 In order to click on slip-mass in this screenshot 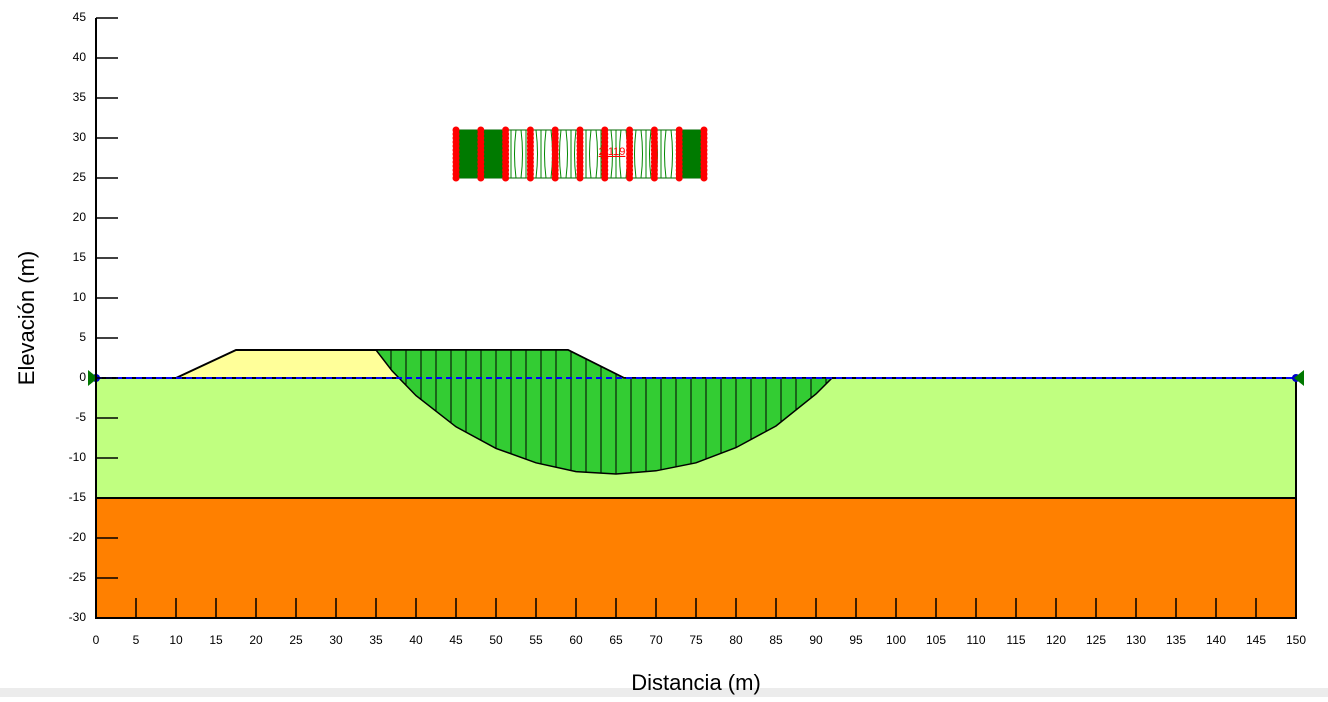, I will do `click(604, 412)`.